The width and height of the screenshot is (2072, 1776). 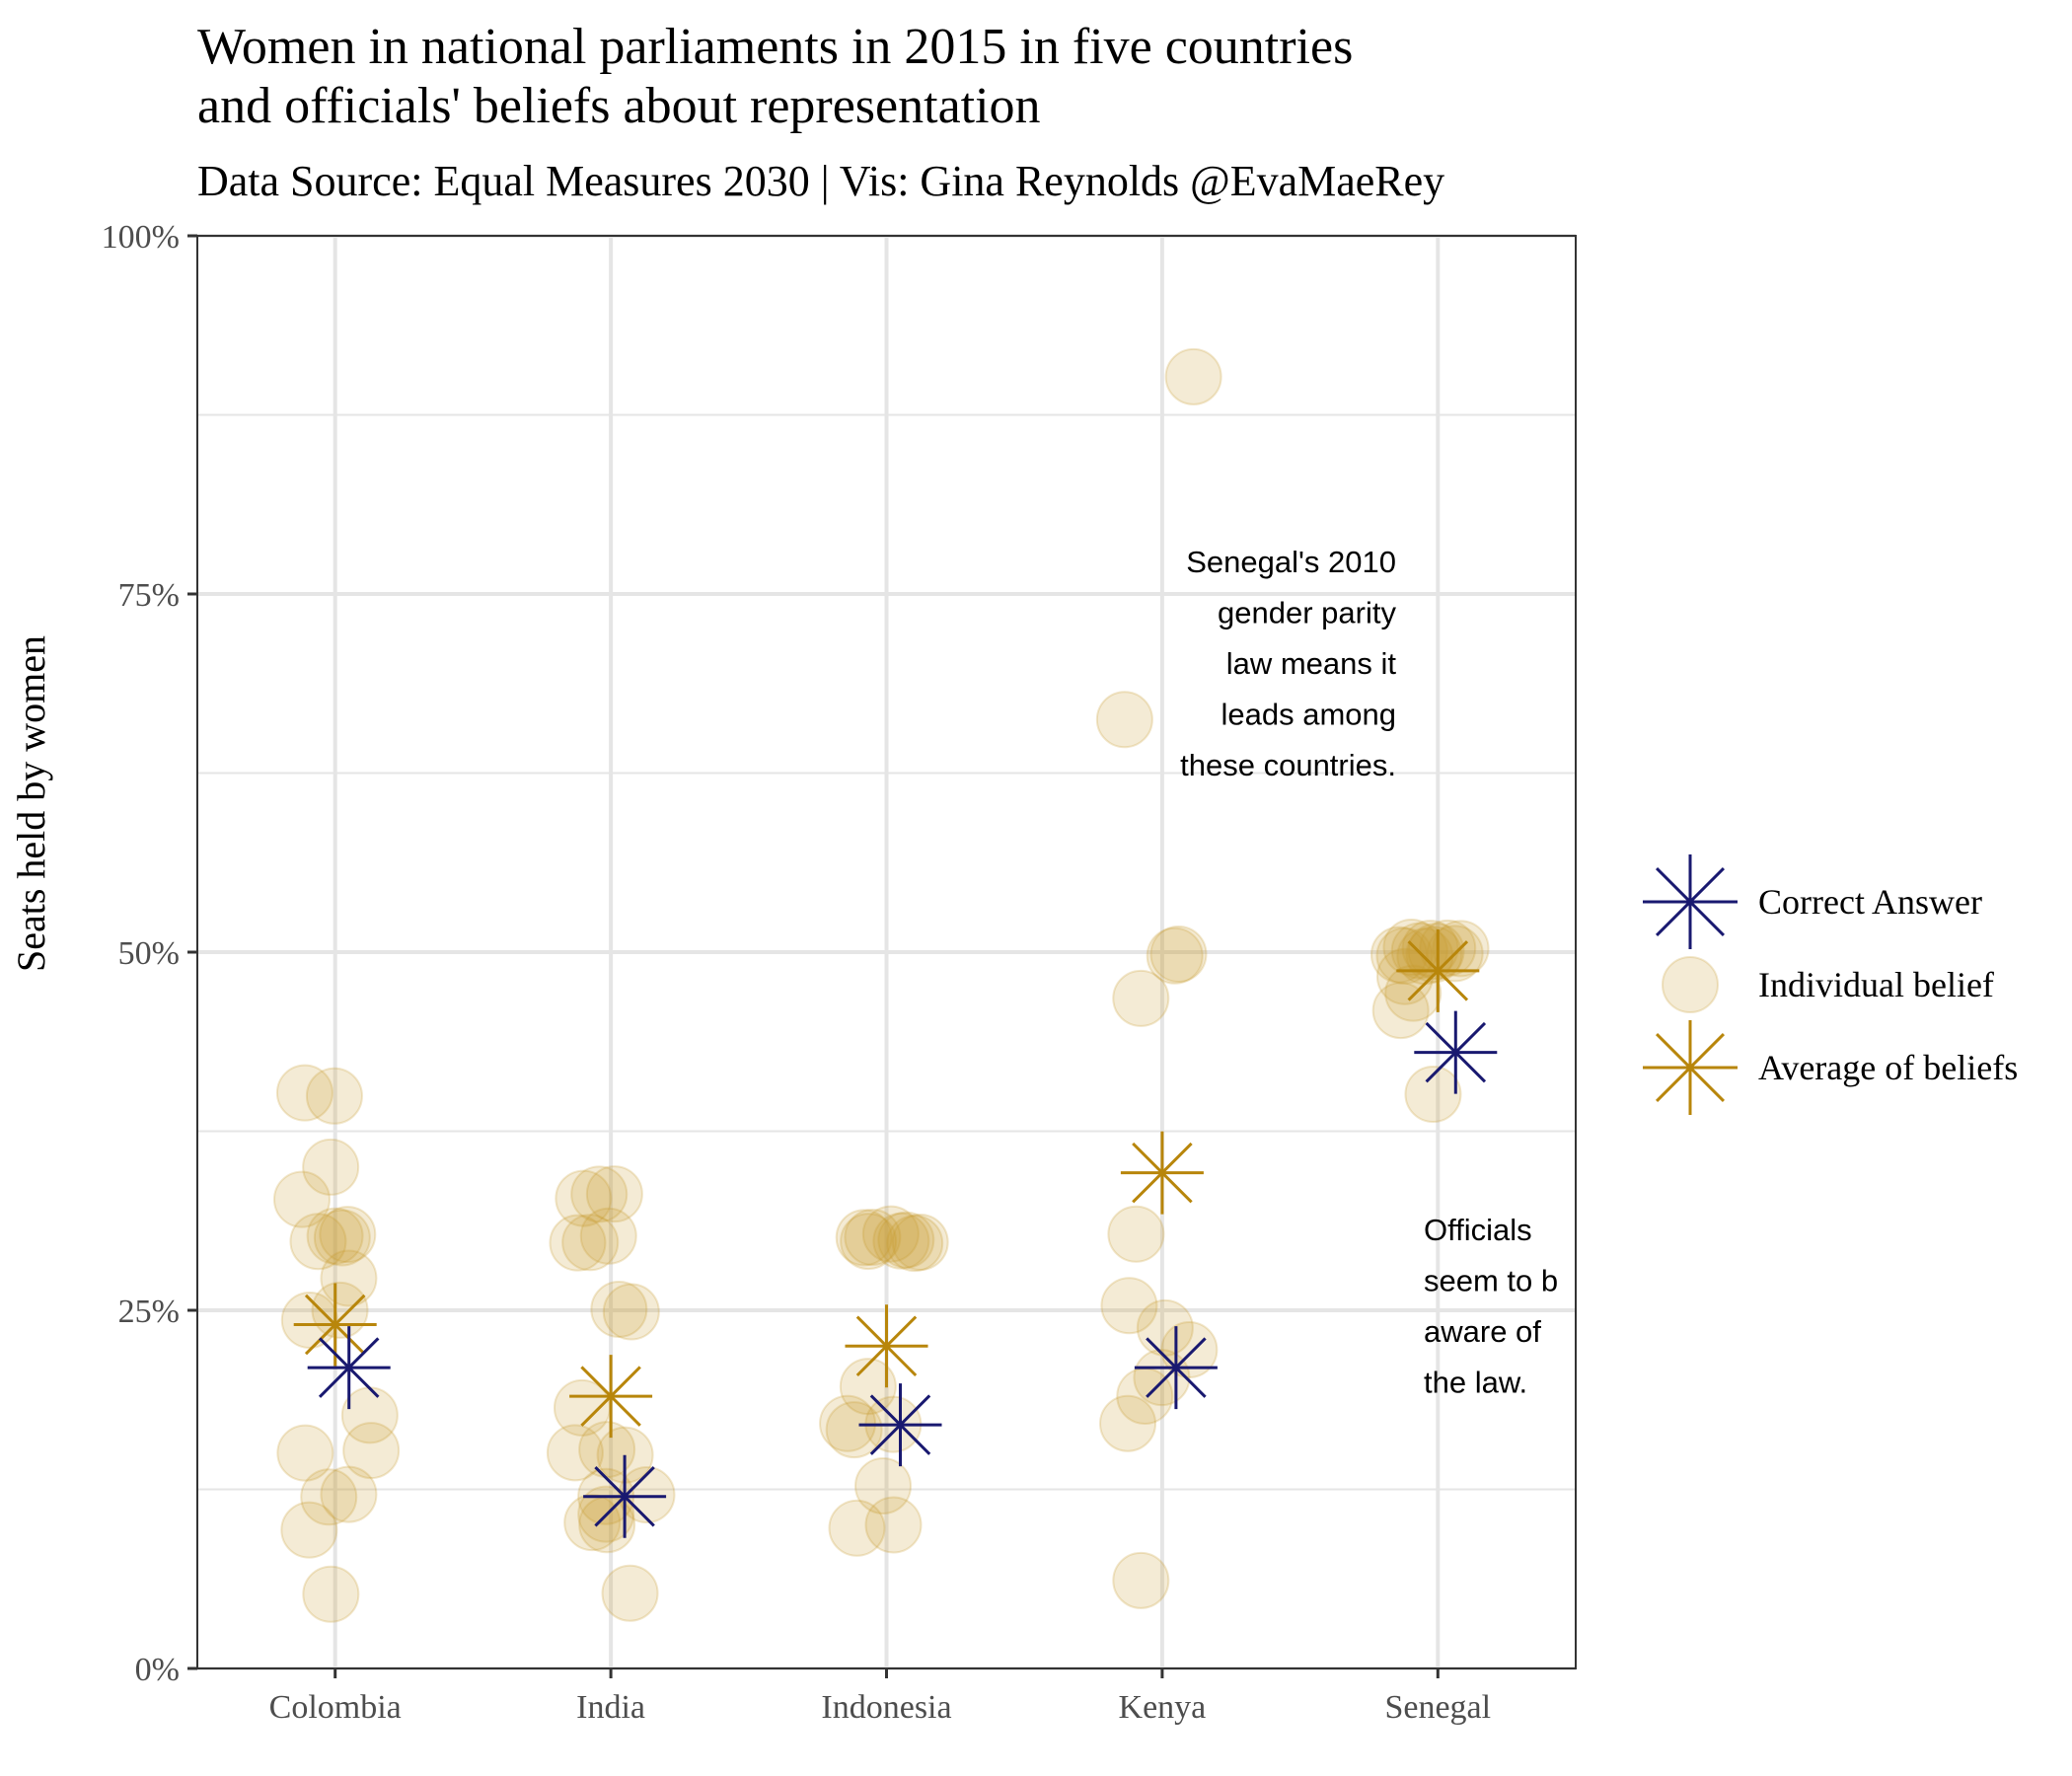 I want to click on legend-item-average: Average of beliefs, so click(x=1831, y=1068).